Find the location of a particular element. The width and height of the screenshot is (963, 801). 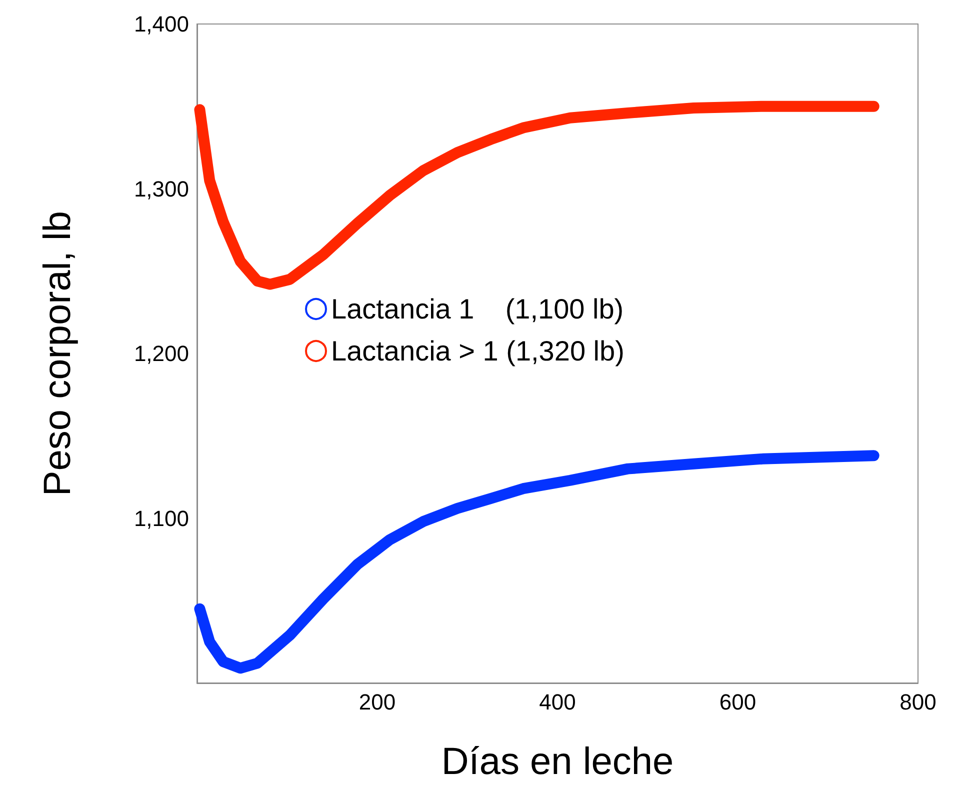

y-tick-label: 1,200 is located at coordinates (161, 353).